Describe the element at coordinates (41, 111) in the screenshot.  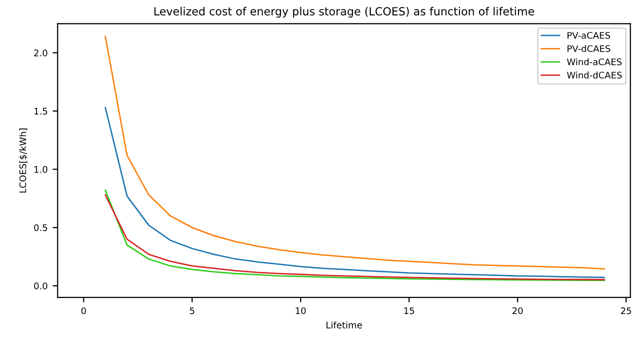
I see `y-tick-label: 1.5` at that location.